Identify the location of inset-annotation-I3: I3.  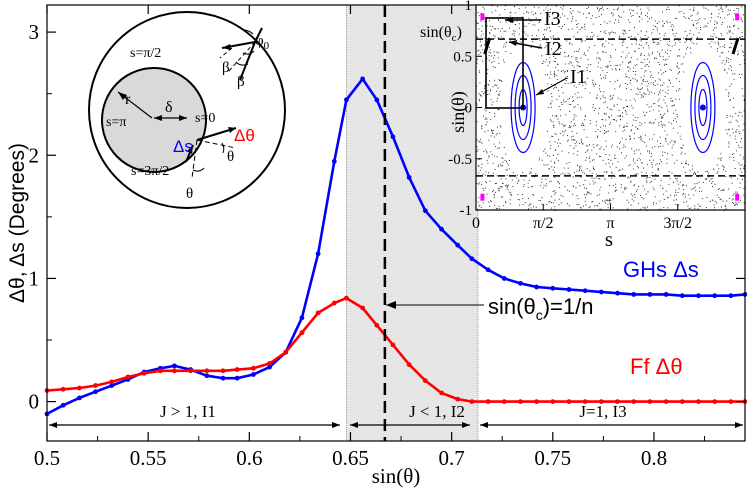
(552, 19).